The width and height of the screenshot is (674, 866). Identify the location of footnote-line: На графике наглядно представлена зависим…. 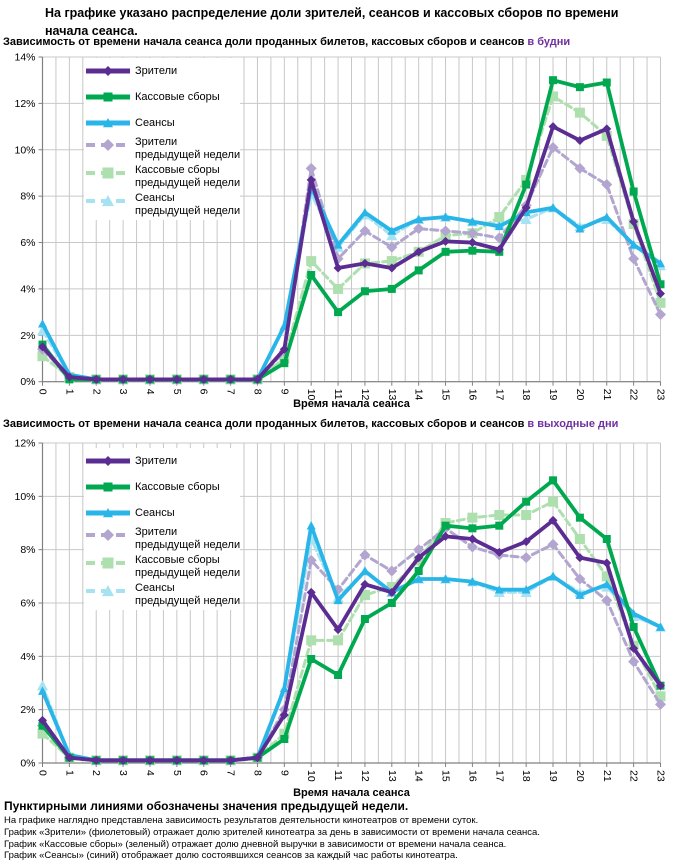
(241, 820).